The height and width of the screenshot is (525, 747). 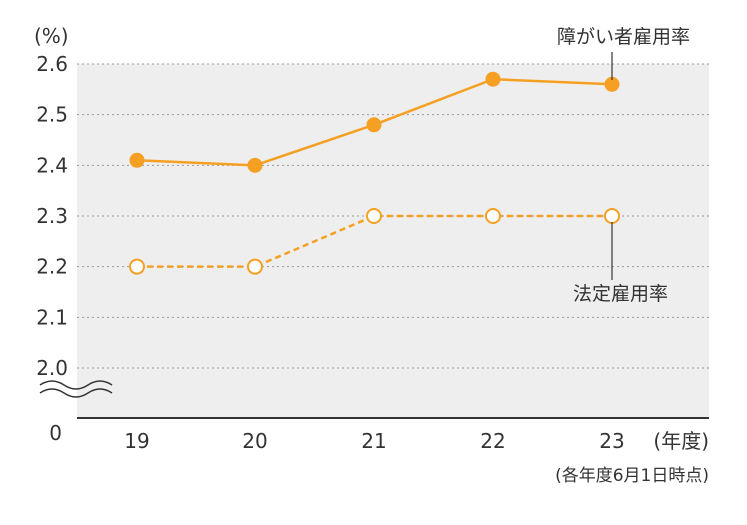 I want to click on y-tick-label: 2.1, so click(x=52, y=317).